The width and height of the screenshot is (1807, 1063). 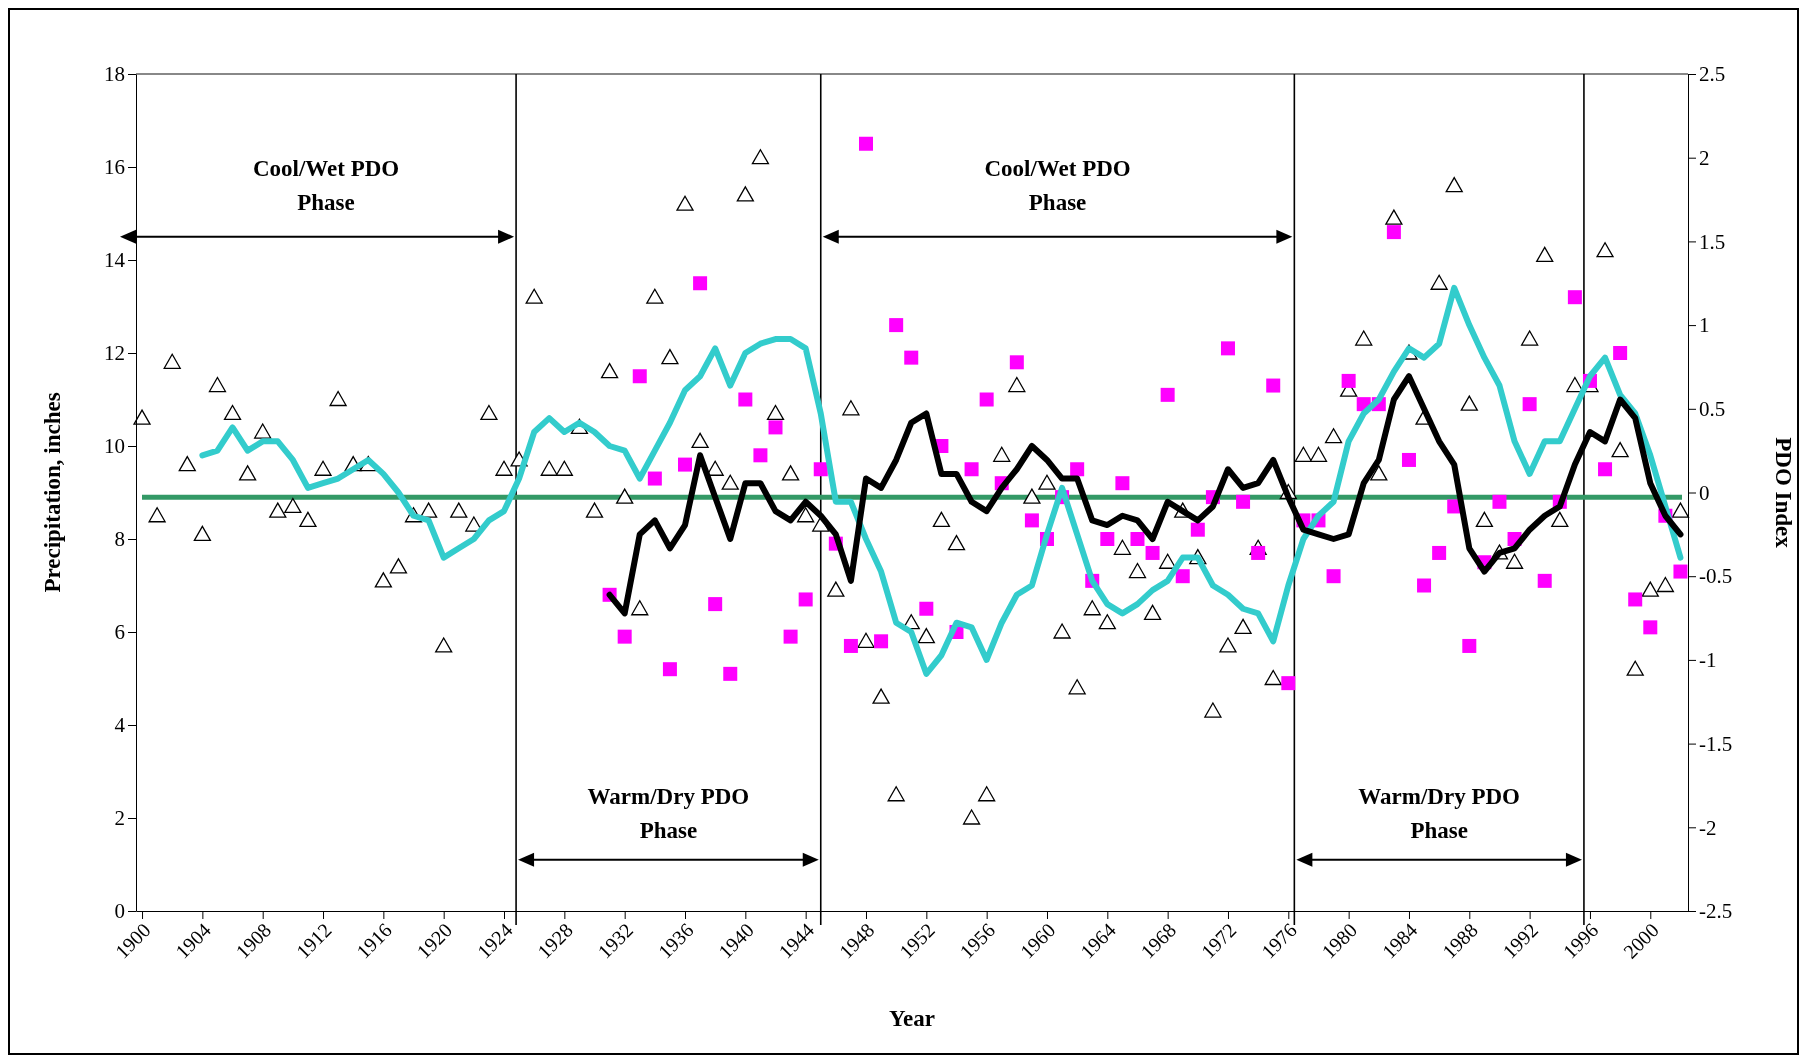 What do you see at coordinates (1708, 660) in the screenshot?
I see `y2-tick-label: -1` at bounding box center [1708, 660].